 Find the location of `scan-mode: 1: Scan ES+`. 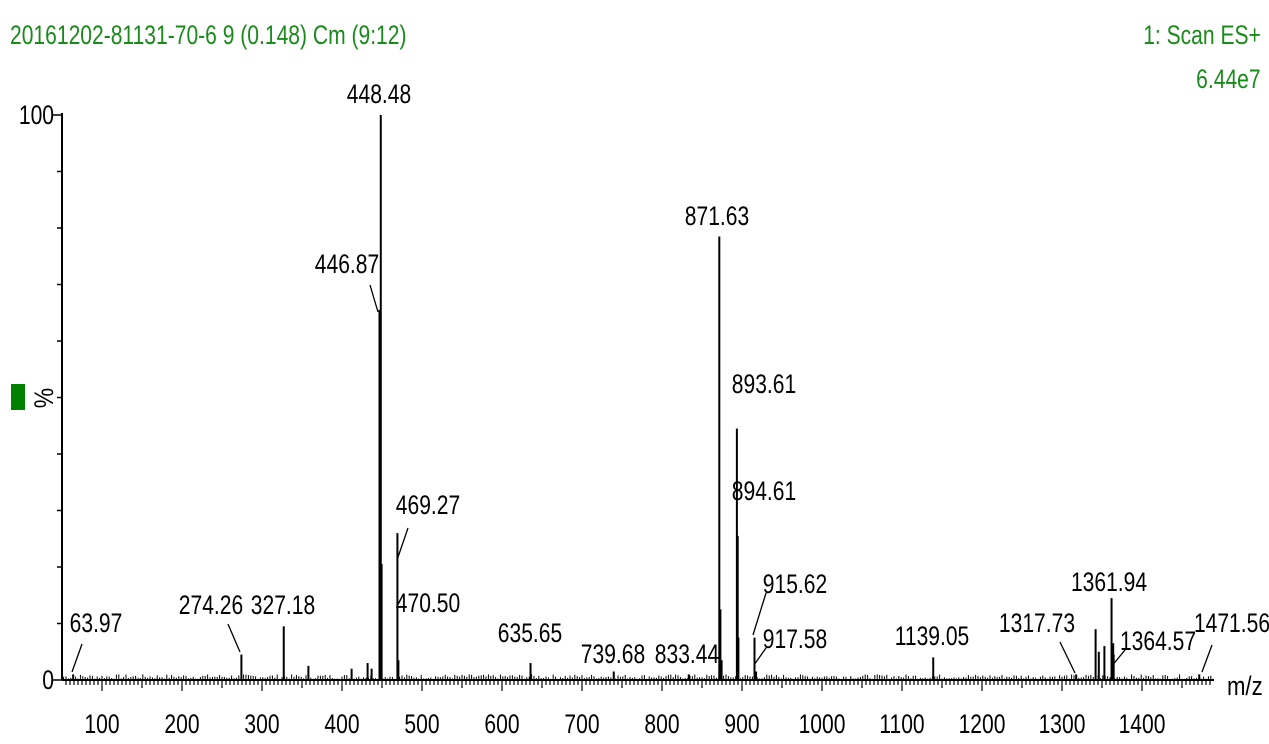

scan-mode: 1: Scan ES+ is located at coordinates (1202, 35).